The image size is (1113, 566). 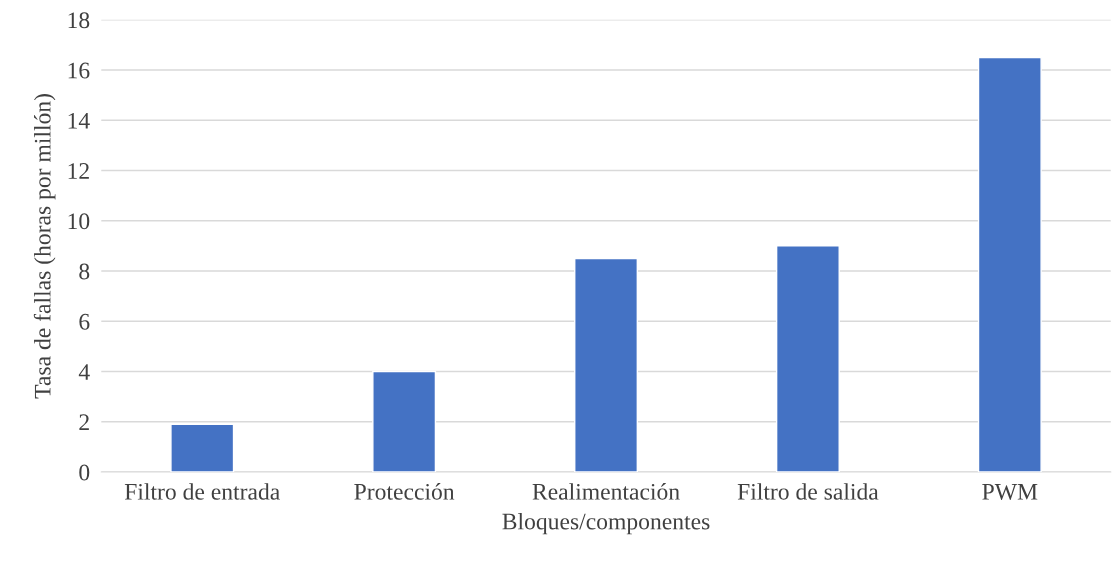 I want to click on x-tick-label: PWM, so click(x=1010, y=492).